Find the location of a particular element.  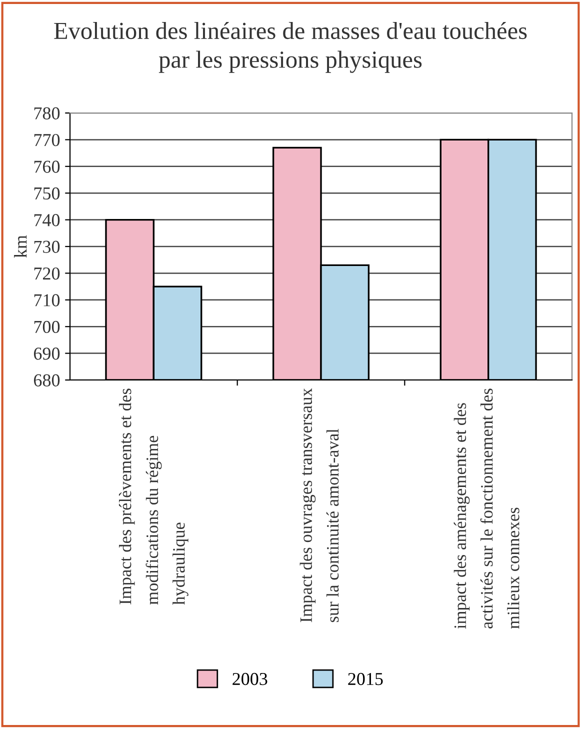

x-tick-label: impact des aménagements et des activités sur le fonctionnement des milieux connexes is located at coordinates (487, 508).